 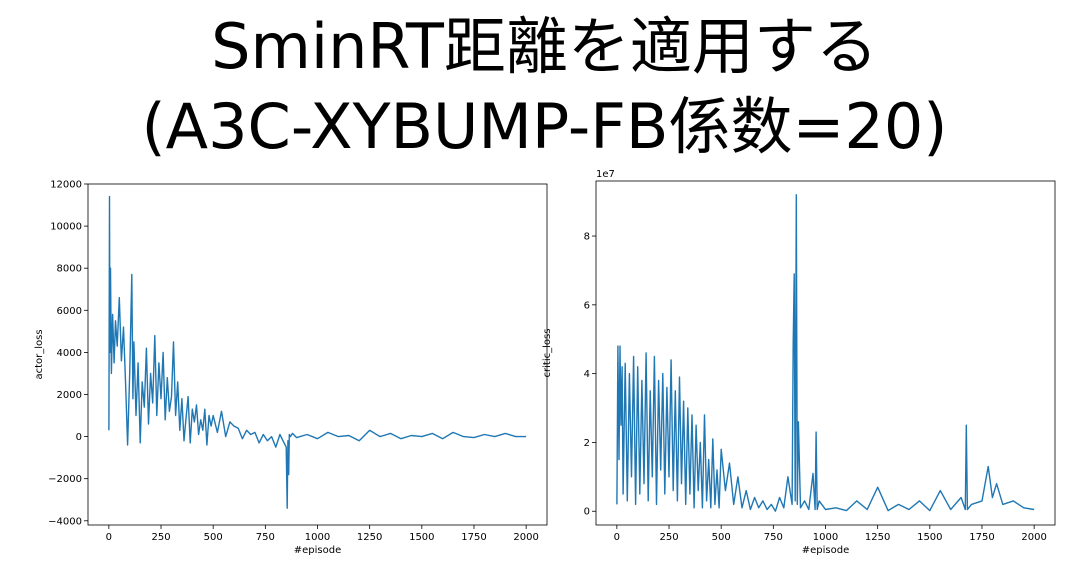 What do you see at coordinates (318, 550) in the screenshot?
I see `chart1-x-axis-label: #episode` at bounding box center [318, 550].